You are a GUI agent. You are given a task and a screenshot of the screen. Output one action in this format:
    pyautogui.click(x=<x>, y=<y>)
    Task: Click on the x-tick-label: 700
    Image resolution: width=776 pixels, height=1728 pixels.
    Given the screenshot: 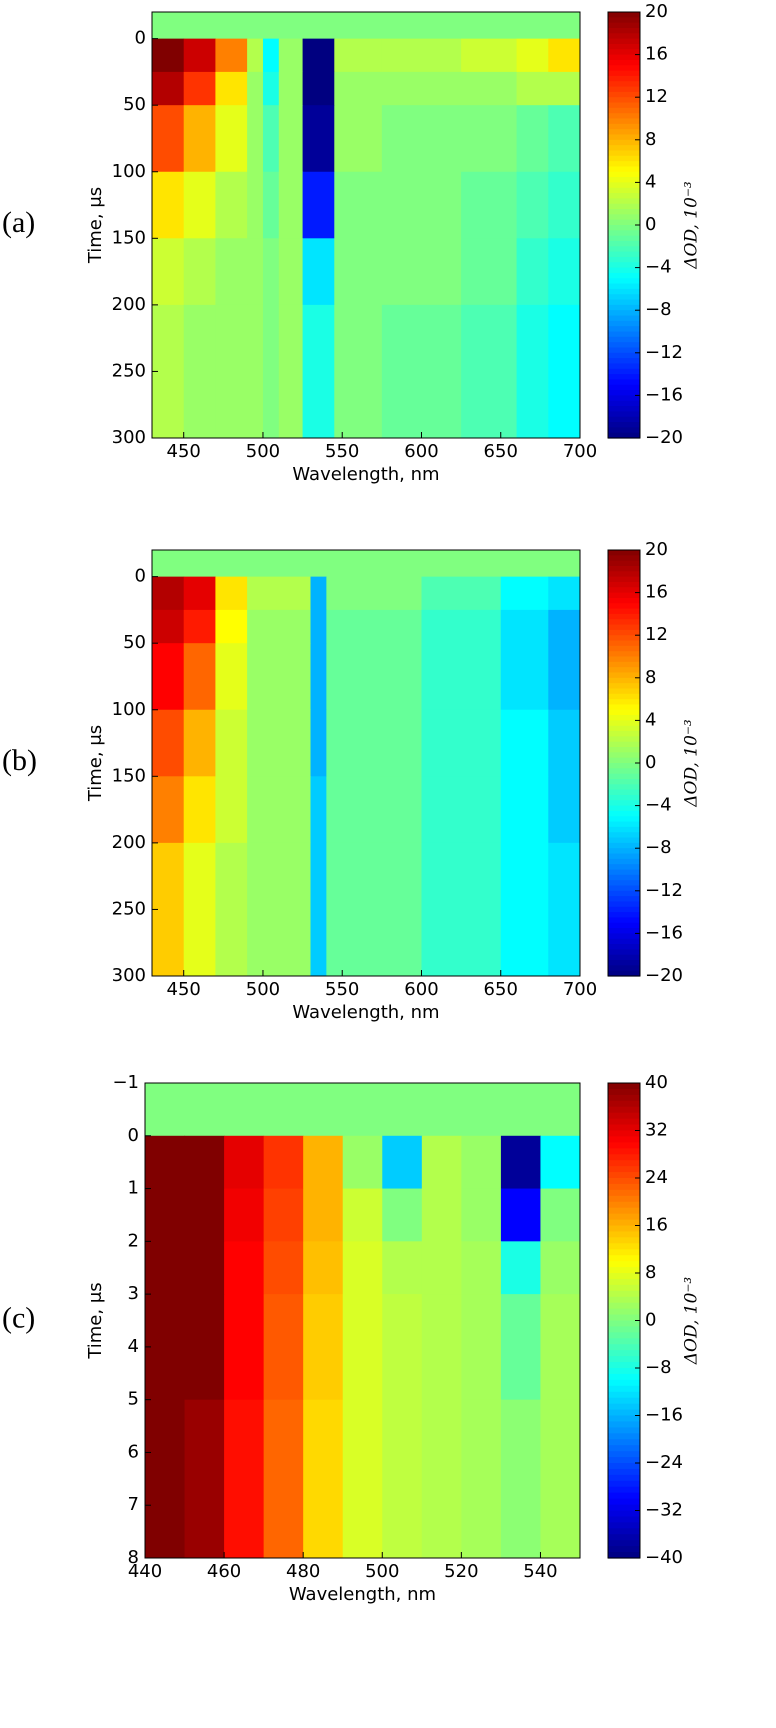 What is the action you would take?
    pyautogui.click(x=580, y=451)
    